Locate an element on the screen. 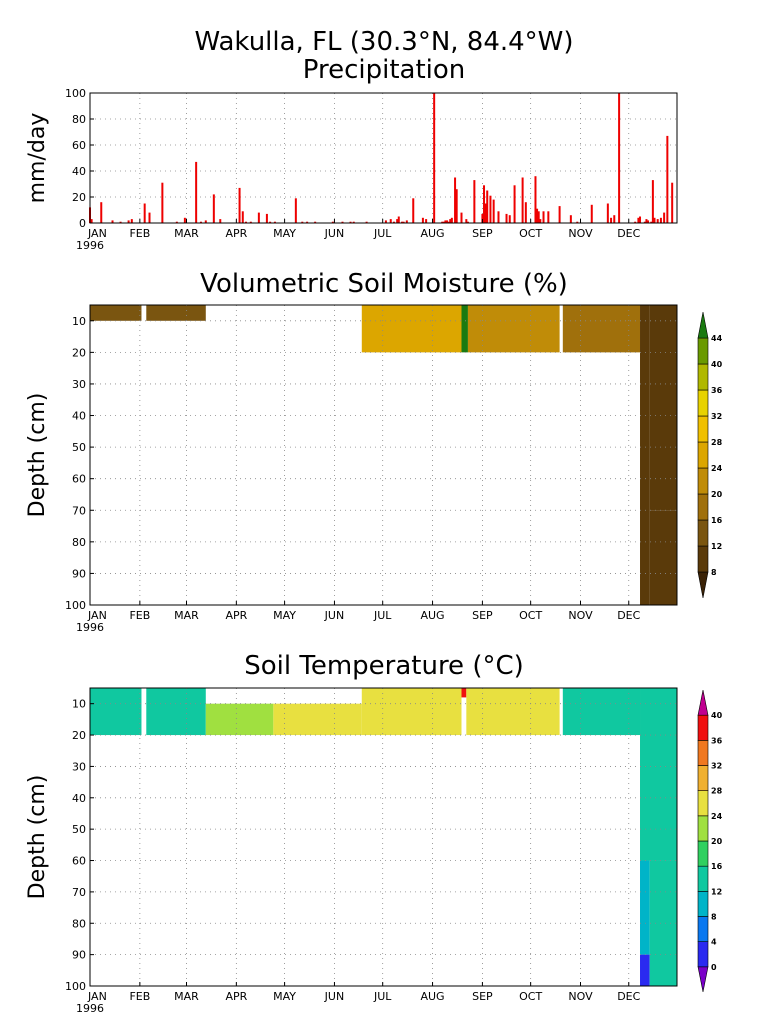  soil-moisture-ylabel: Depth (cm) is located at coordinates (37, 455).